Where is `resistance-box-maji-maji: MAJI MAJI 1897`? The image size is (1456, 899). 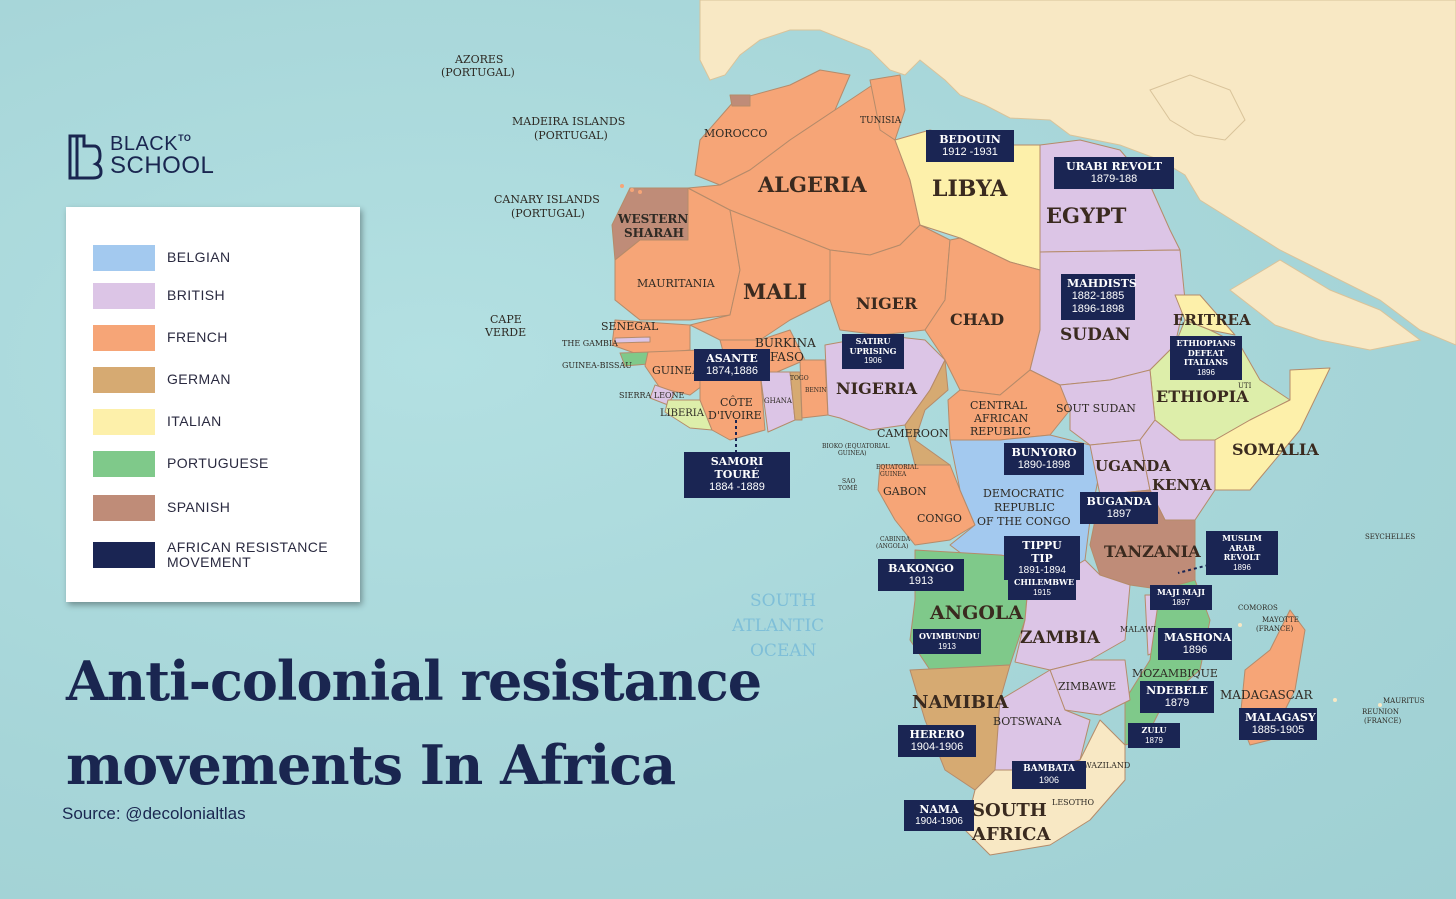 resistance-box-maji-maji: MAJI MAJI 1897 is located at coordinates (1181, 598).